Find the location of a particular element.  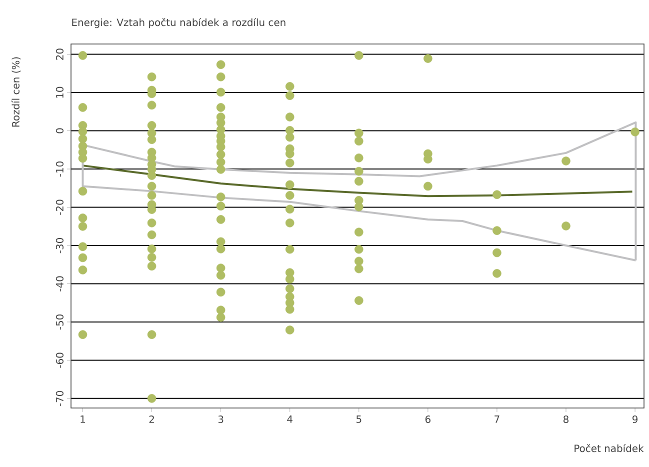

y-tick-label: -10 is located at coordinates (60, 169).